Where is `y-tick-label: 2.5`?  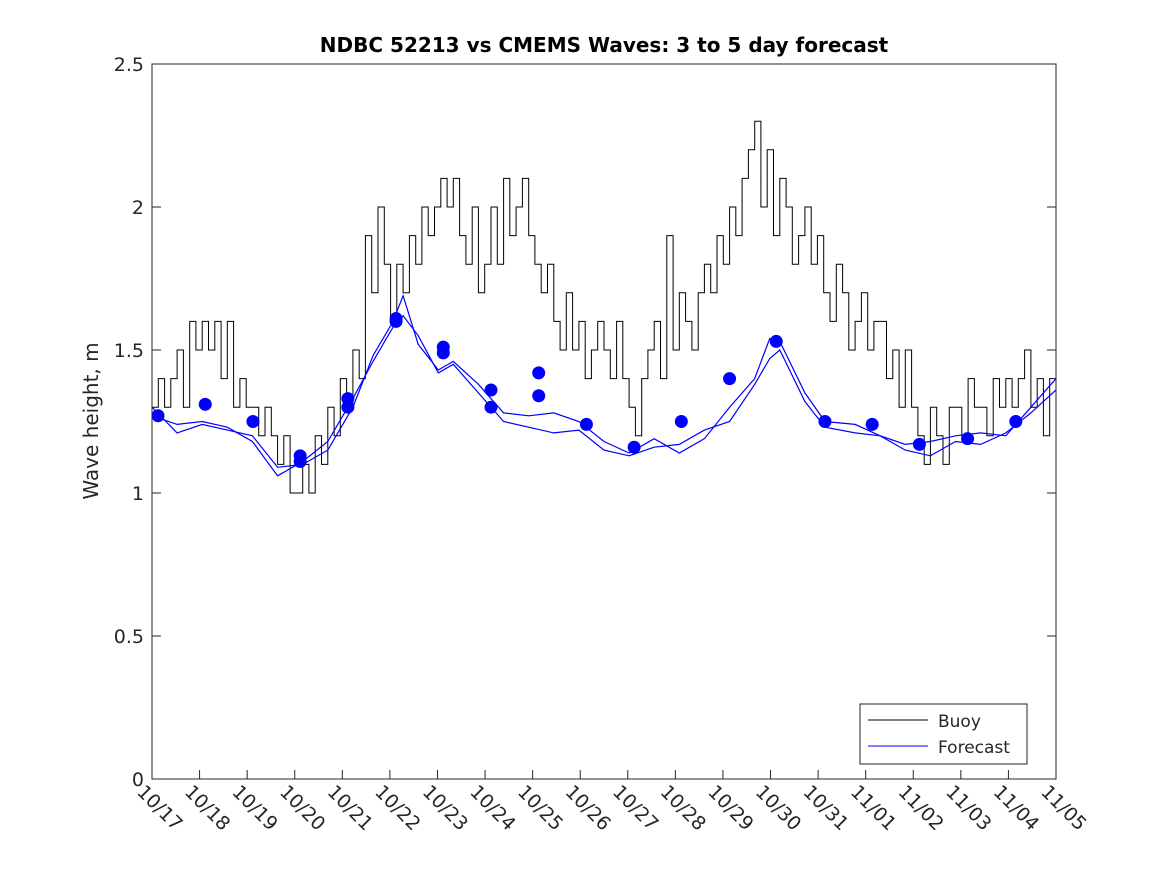
y-tick-label: 2.5 is located at coordinates (129, 65).